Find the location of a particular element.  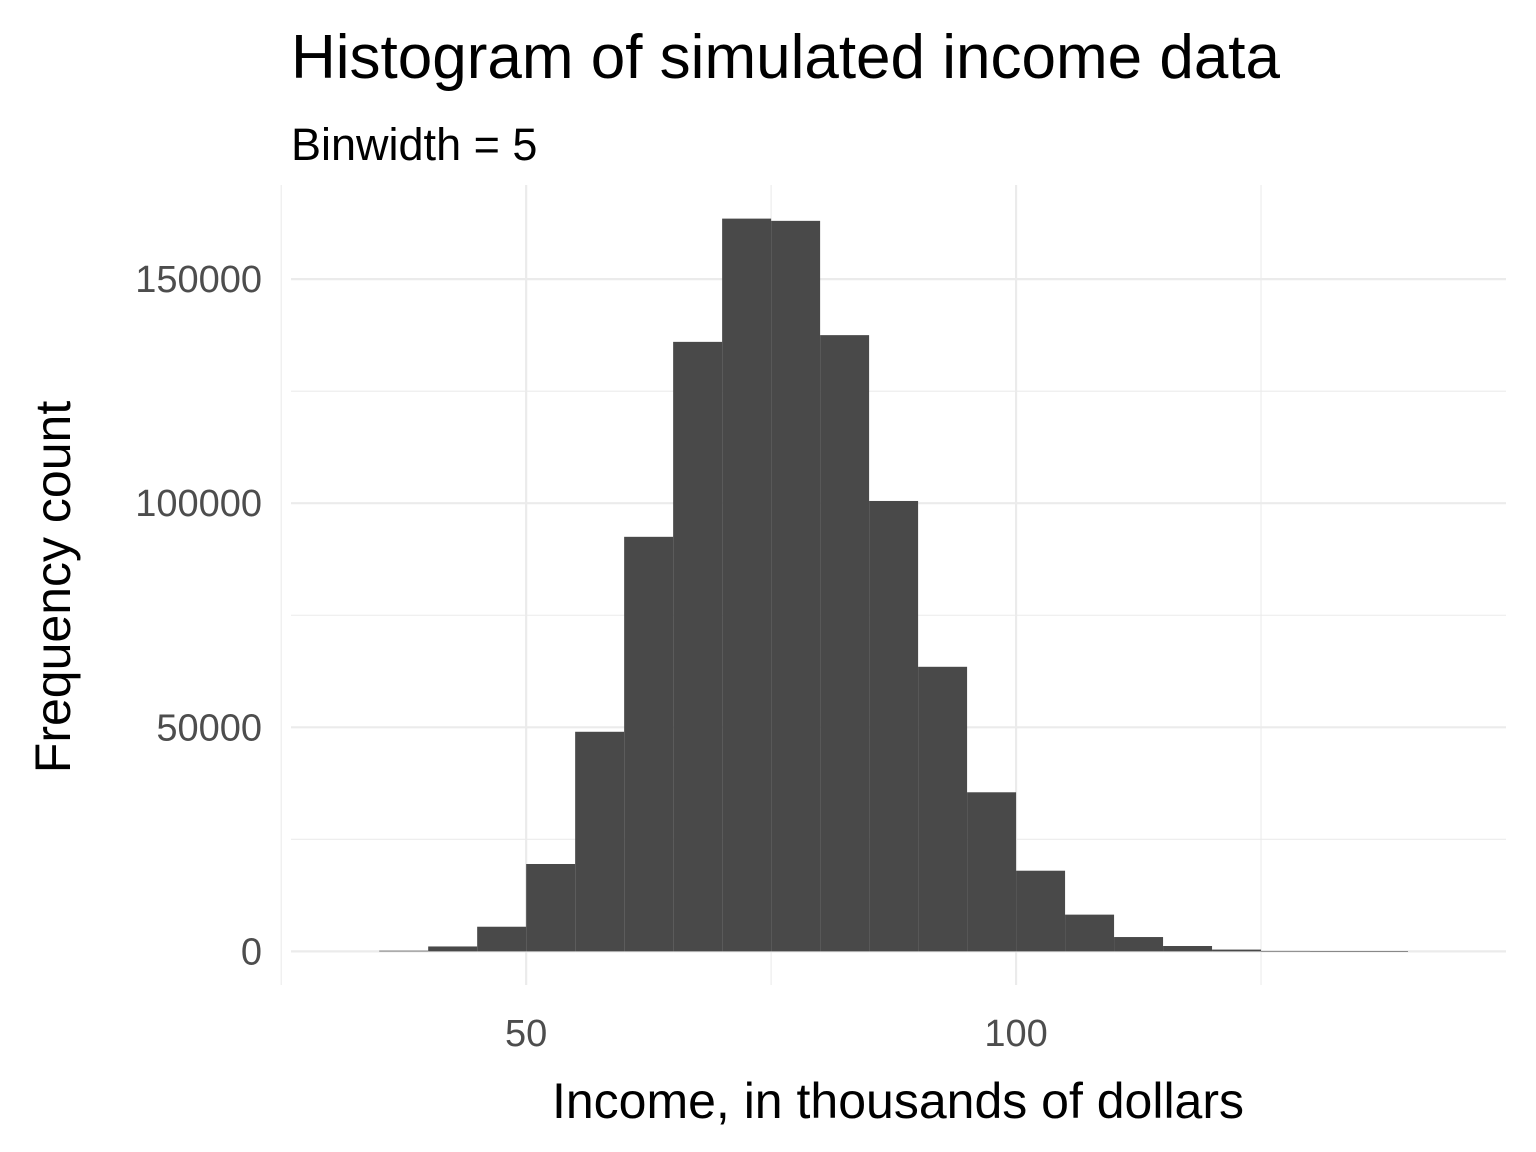

y-tick-label: 0 is located at coordinates (251, 952).